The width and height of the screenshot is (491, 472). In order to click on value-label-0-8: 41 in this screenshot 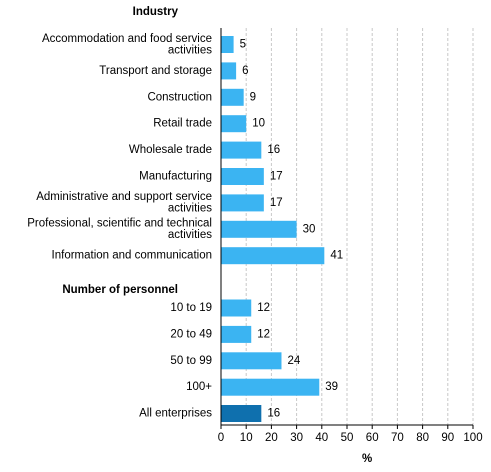, I will do `click(336, 256)`.